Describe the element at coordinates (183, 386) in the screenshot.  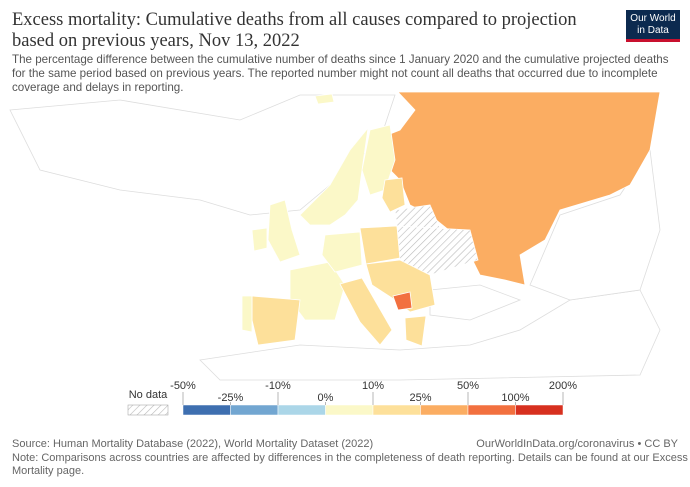
I see `legend-label: -50%` at that location.